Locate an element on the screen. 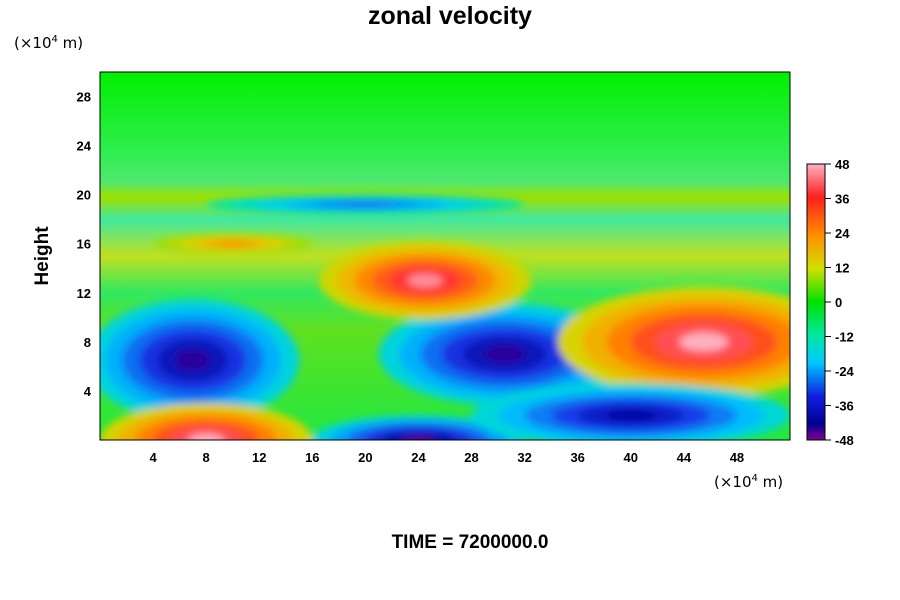 The image size is (900, 600). time-label: TIME = 7200000.0 is located at coordinates (470, 542).